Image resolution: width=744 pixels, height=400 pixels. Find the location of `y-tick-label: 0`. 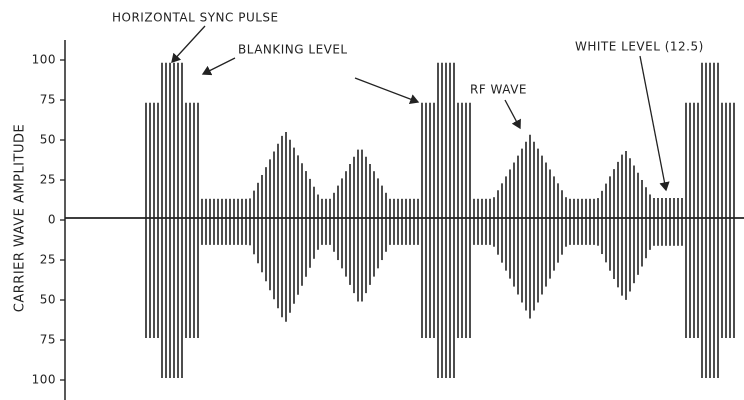

y-tick-label: 0 is located at coordinates (52, 220).